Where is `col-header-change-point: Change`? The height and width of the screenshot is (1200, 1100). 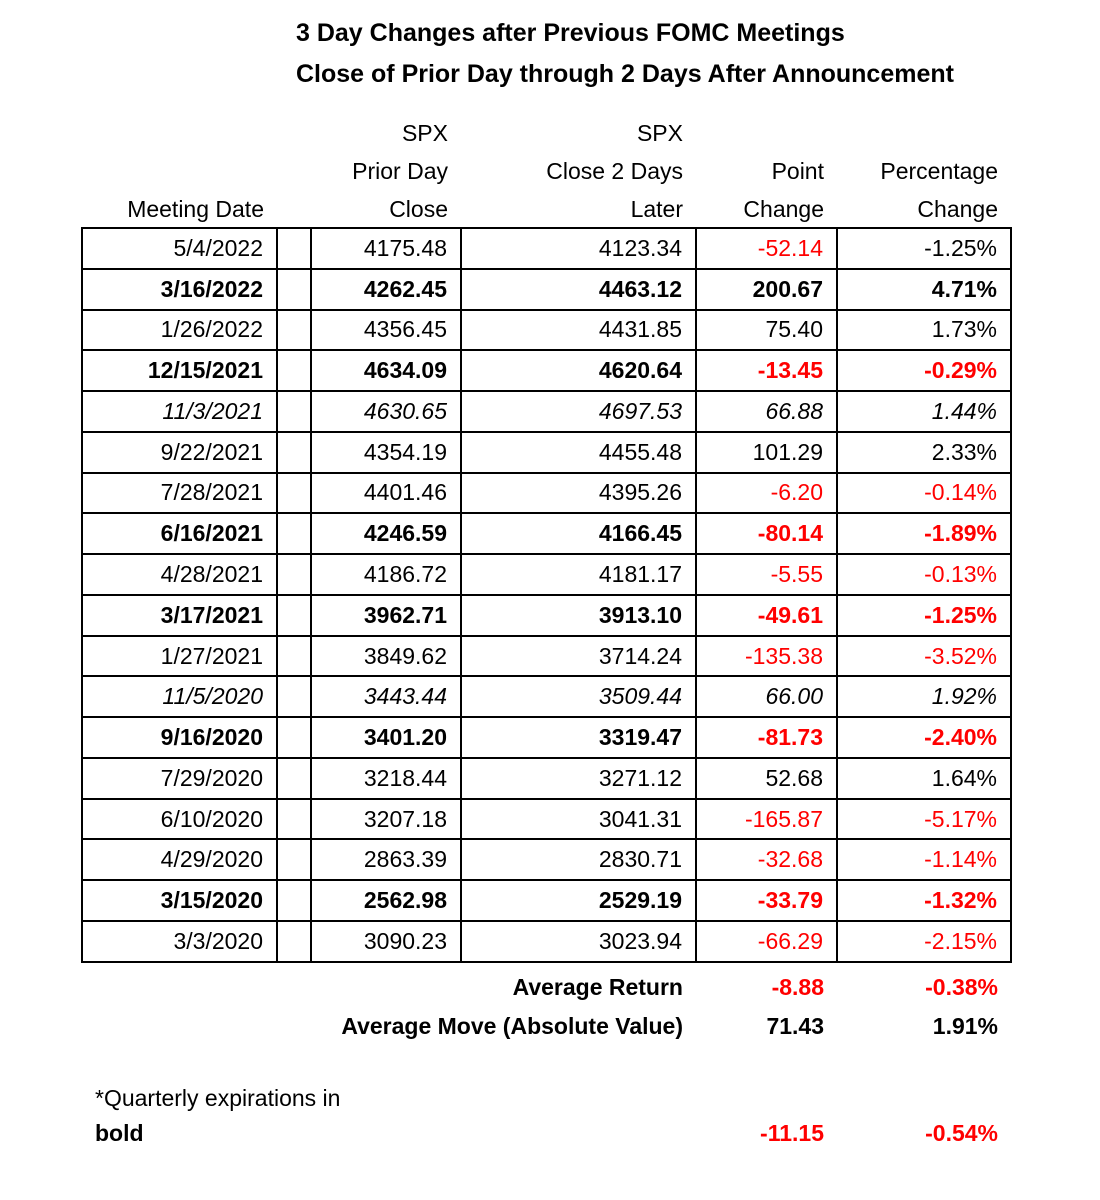
col-header-change-point: Change is located at coordinates (783, 208).